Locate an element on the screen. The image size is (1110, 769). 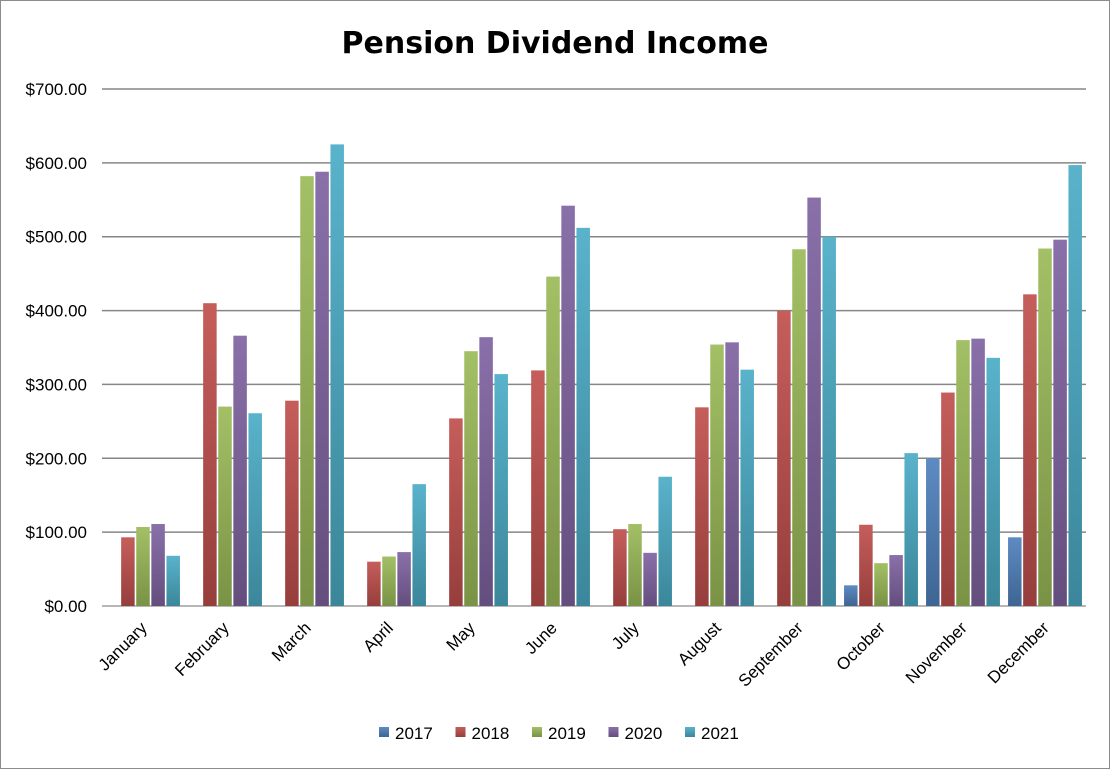
bar-2017-november is located at coordinates (933, 532).